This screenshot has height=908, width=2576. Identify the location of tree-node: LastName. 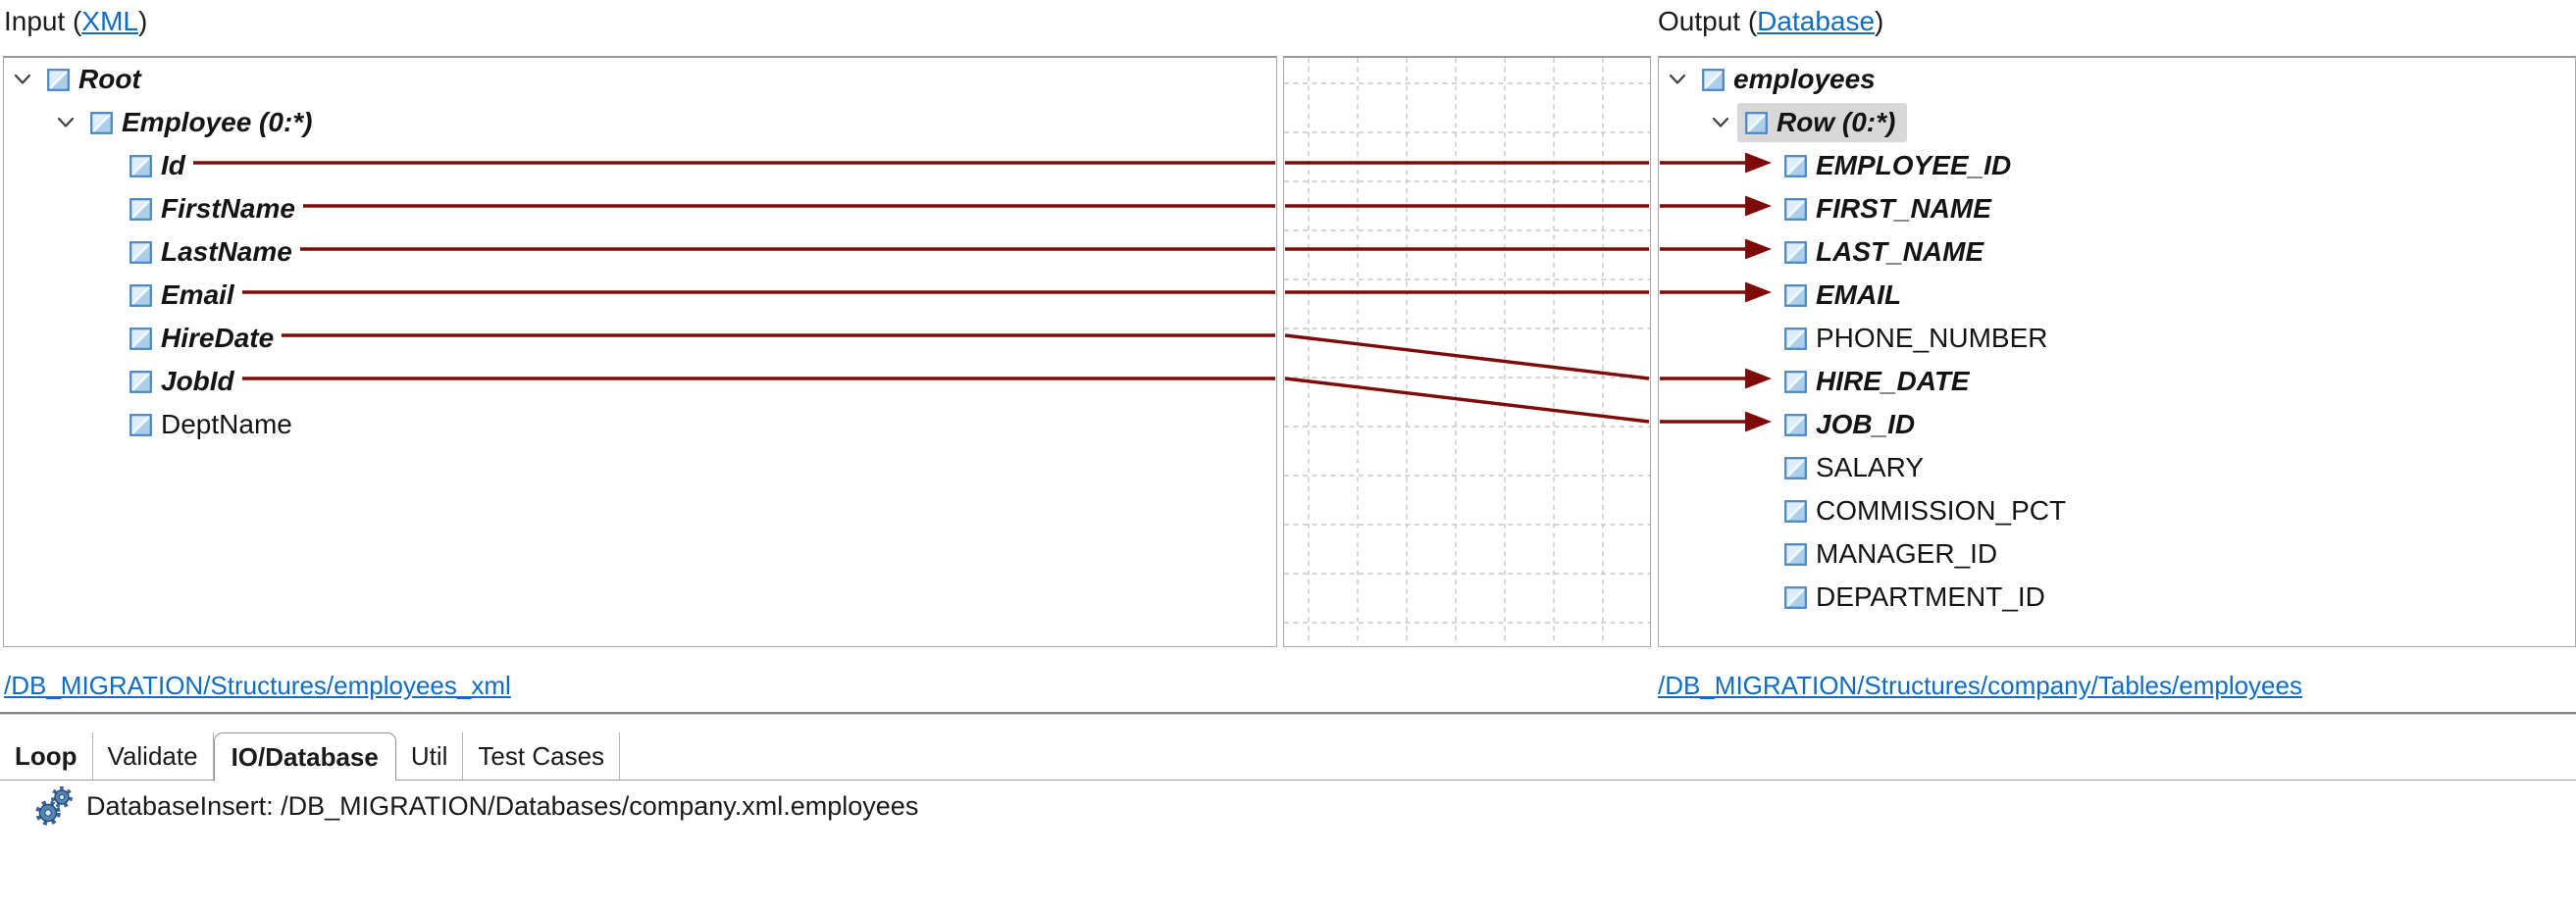
(640, 252).